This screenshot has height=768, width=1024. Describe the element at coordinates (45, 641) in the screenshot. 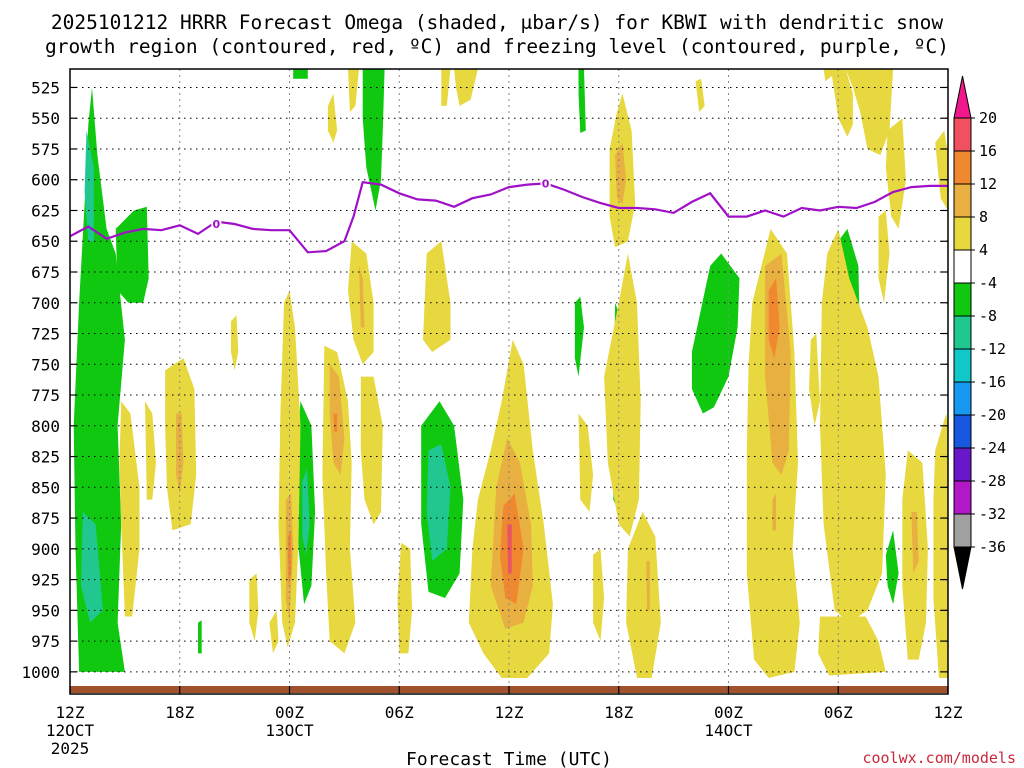

I see `y-tick-label-975: 975` at that location.